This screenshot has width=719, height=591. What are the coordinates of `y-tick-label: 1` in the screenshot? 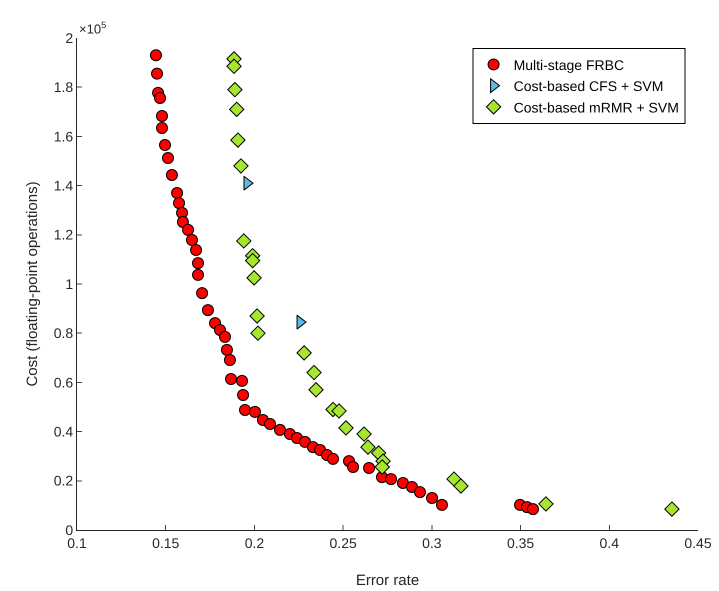 It's located at (69, 284).